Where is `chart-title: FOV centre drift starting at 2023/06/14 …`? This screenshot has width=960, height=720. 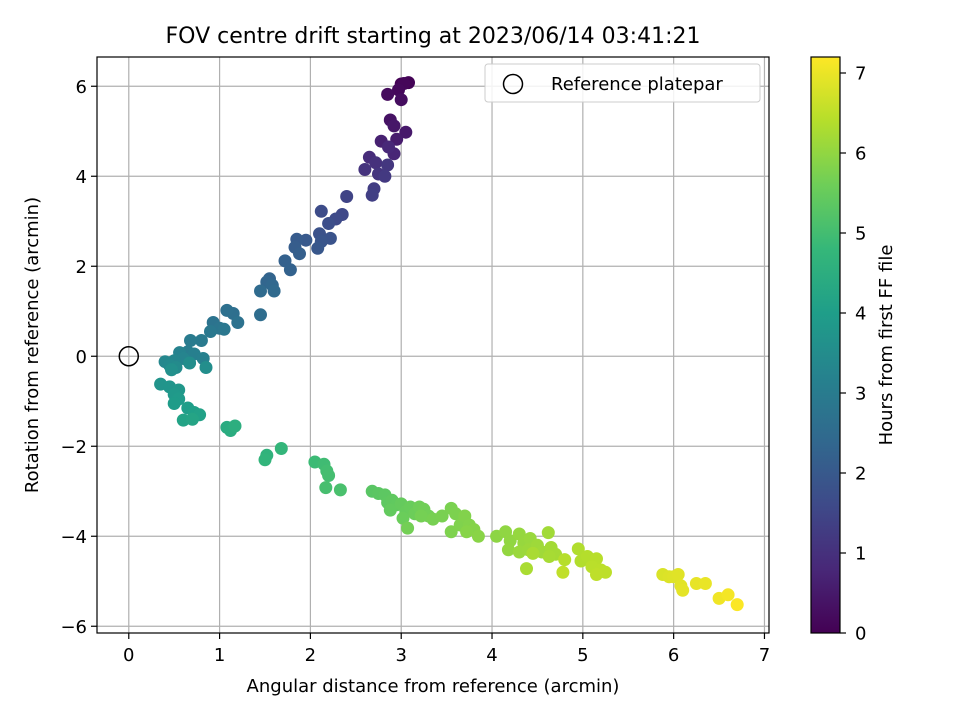
chart-title: FOV centre drift starting at 2023/06/14 … is located at coordinates (433, 36).